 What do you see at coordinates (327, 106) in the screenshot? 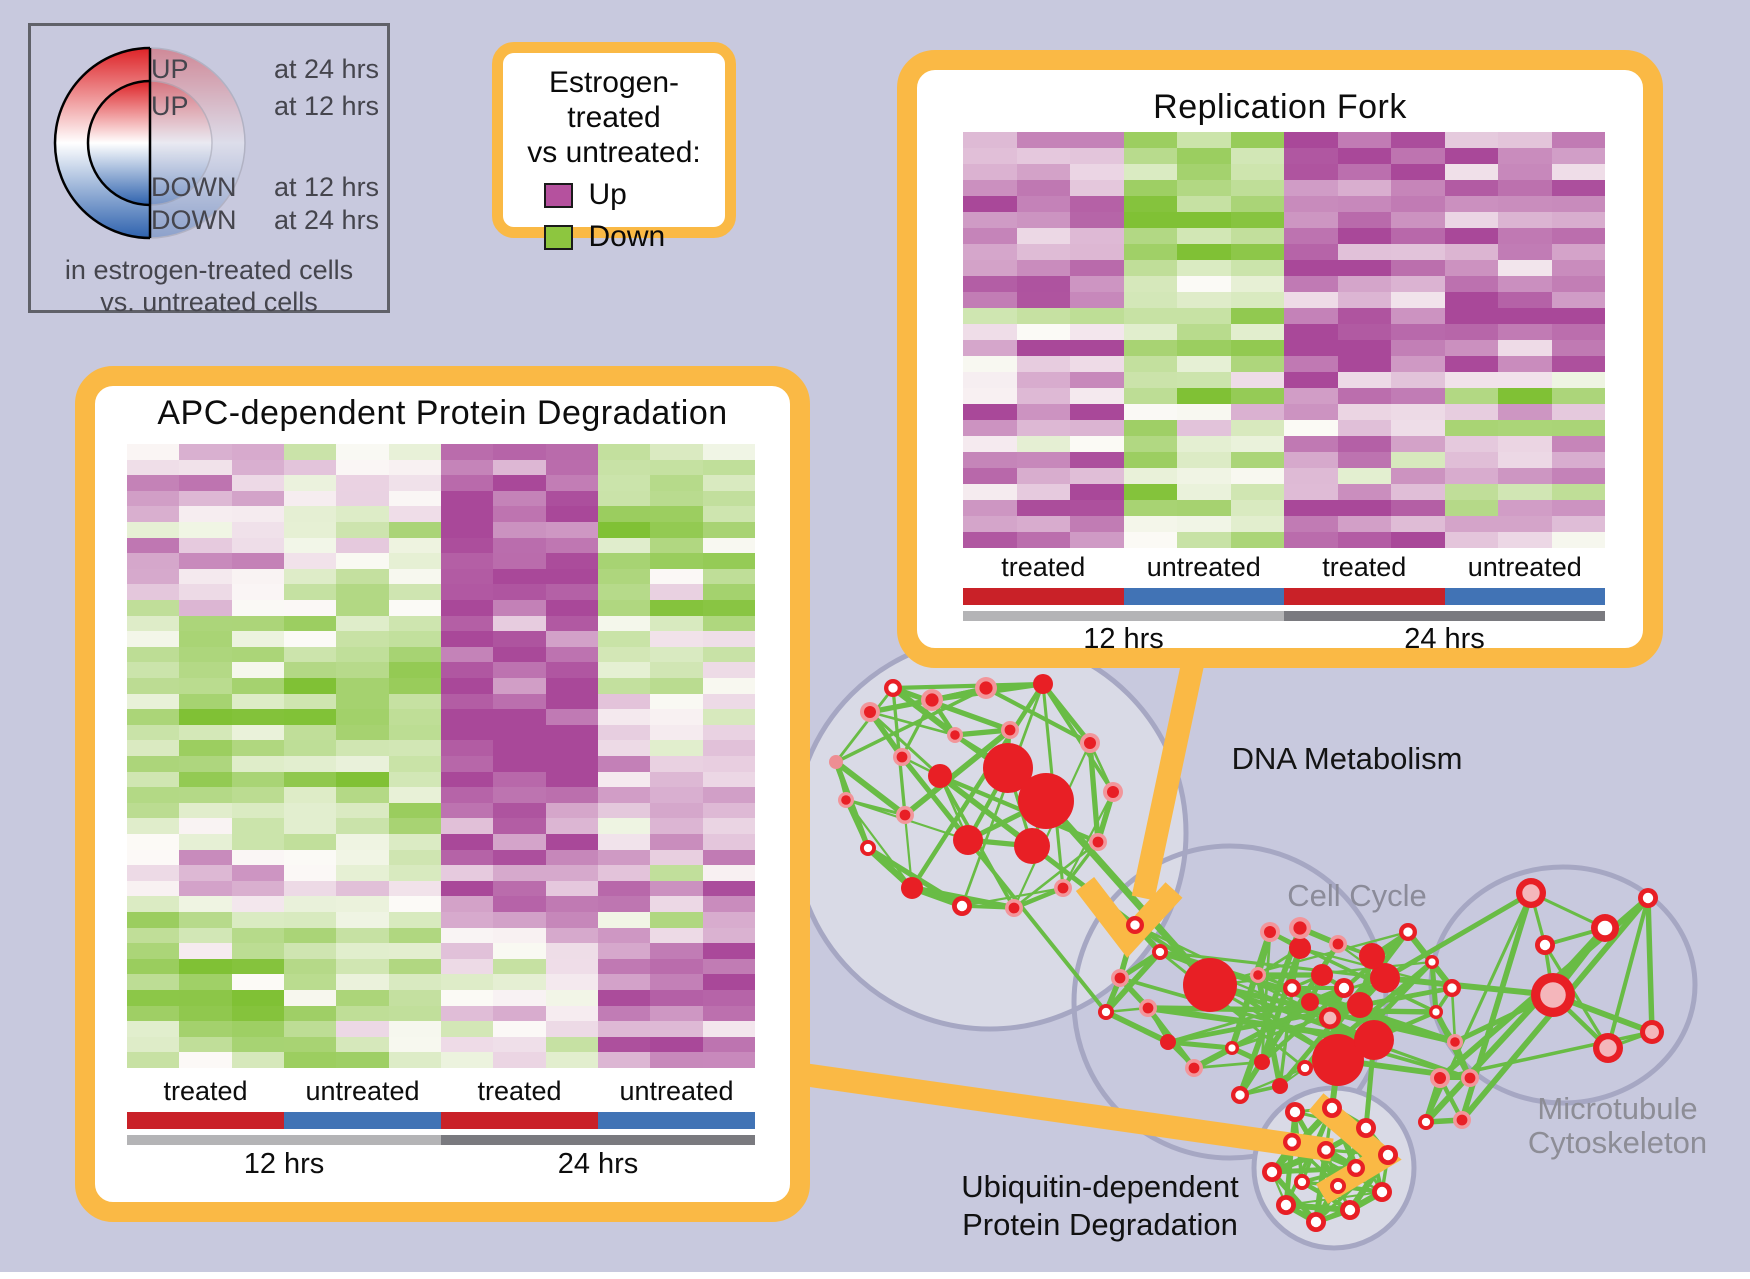
I see `ring-label-time: at 12 hrs` at bounding box center [327, 106].